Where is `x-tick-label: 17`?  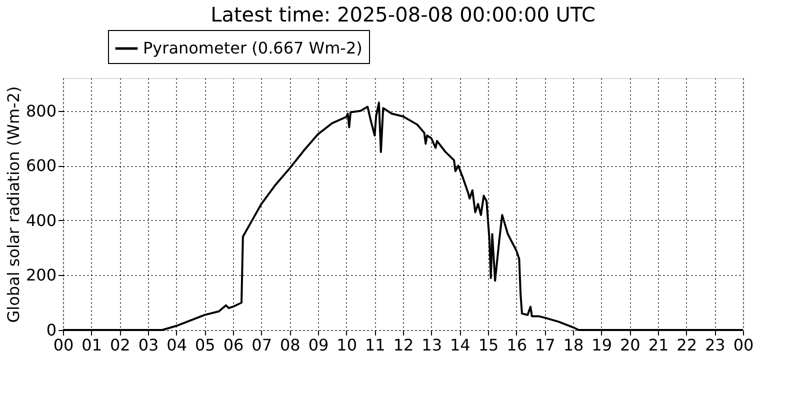 x-tick-label: 17 is located at coordinates (545, 345).